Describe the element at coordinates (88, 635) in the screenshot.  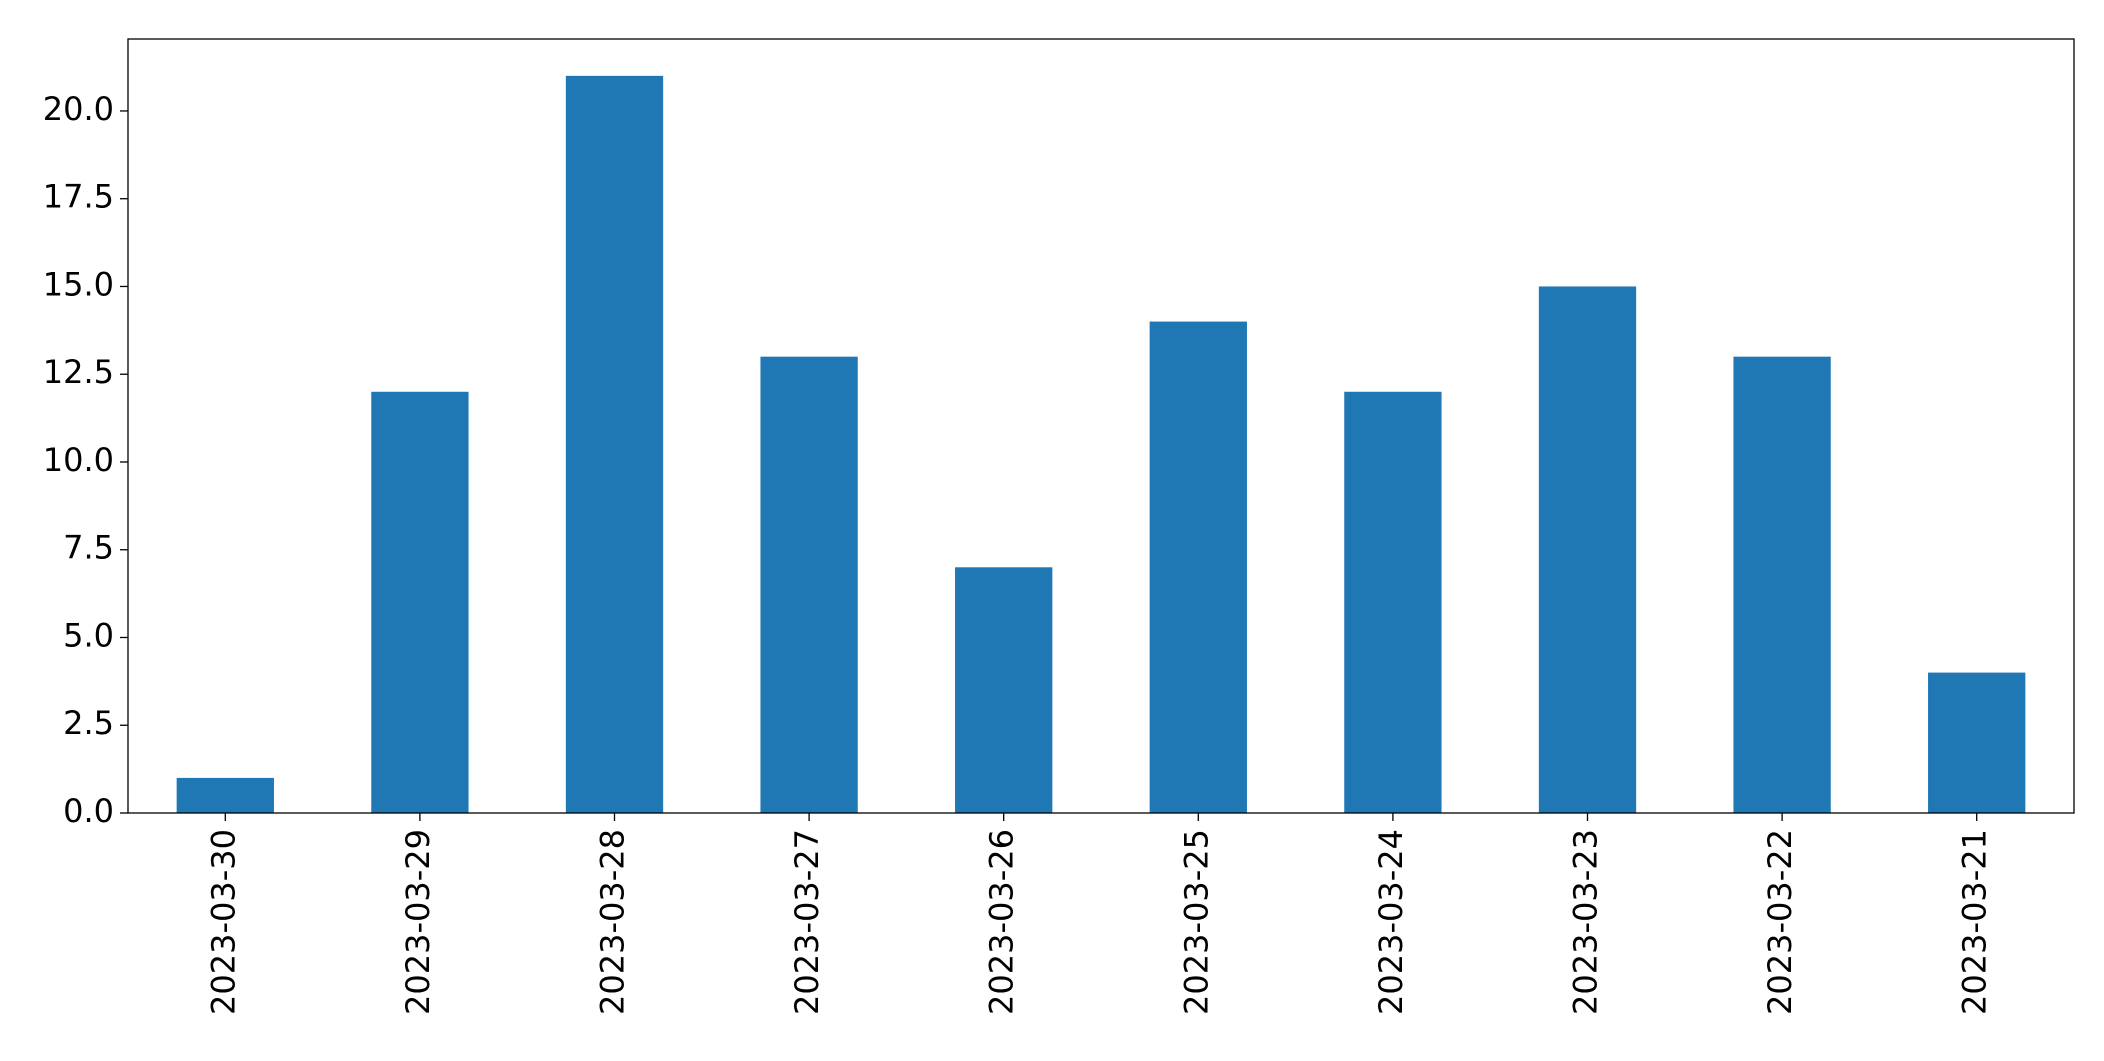
I see `y-tick-label: 5.0` at that location.